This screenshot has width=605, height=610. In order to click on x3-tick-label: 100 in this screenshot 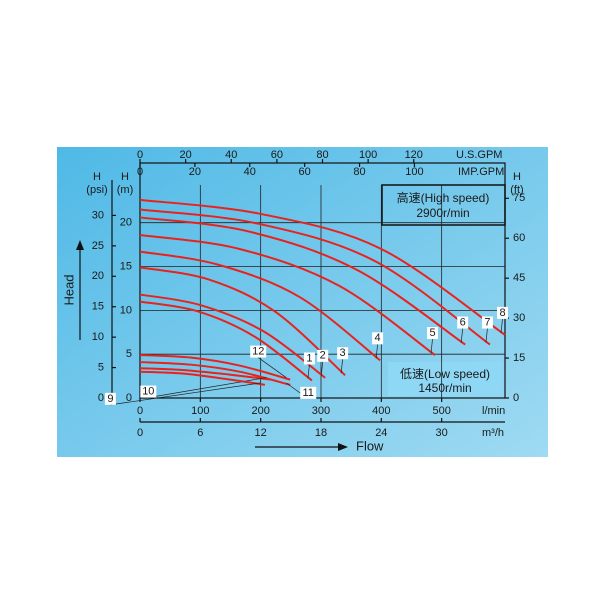, I will do `click(368, 155)`.